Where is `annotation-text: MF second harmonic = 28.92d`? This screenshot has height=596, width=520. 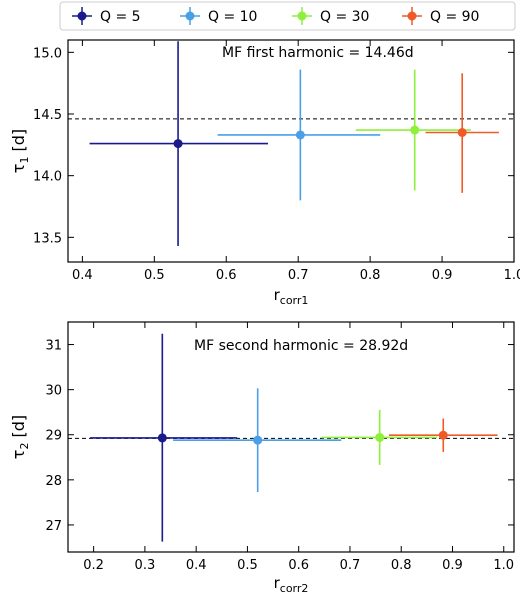
annotation-text: MF second harmonic = 28.92d is located at coordinates (301, 346).